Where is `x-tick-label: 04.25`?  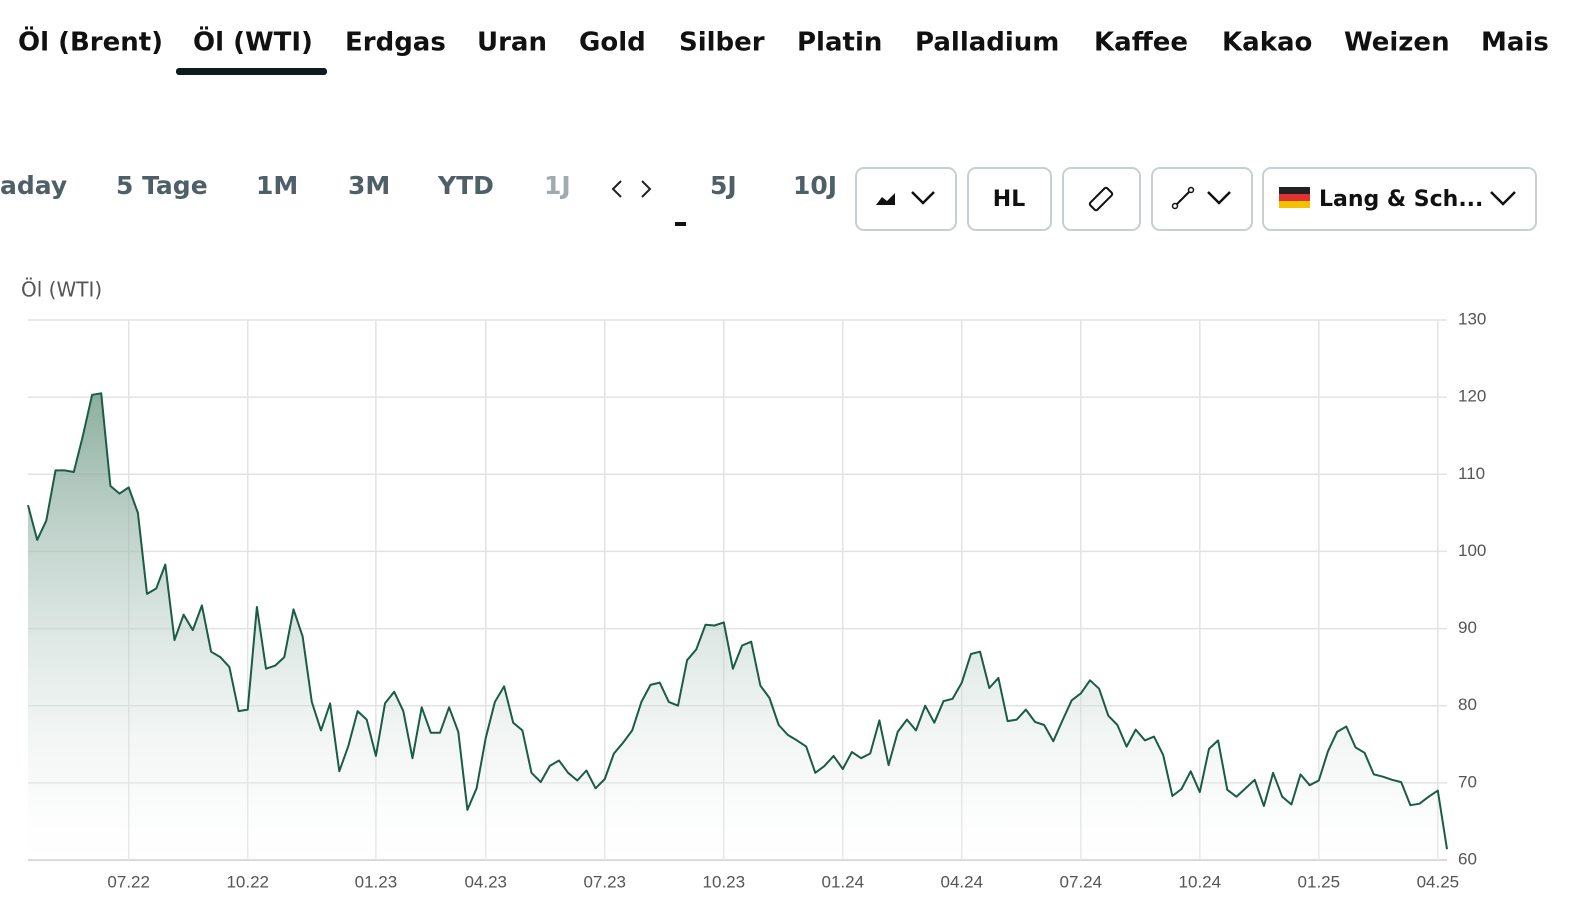
x-tick-label: 04.25 is located at coordinates (1438, 881).